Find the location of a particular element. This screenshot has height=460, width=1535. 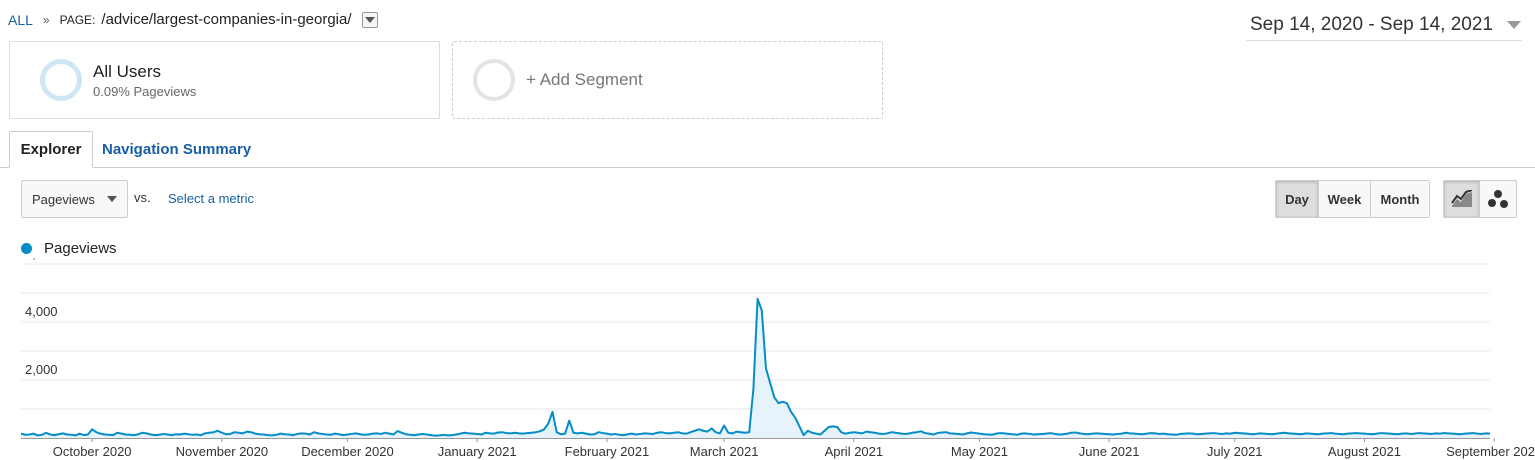

x-tick-label: January 2021 is located at coordinates (477, 451).